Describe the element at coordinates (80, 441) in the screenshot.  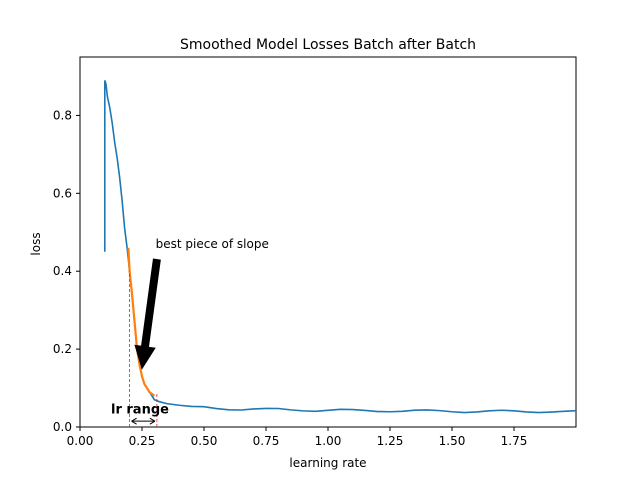
I see `x-tick-label: 0.00` at that location.